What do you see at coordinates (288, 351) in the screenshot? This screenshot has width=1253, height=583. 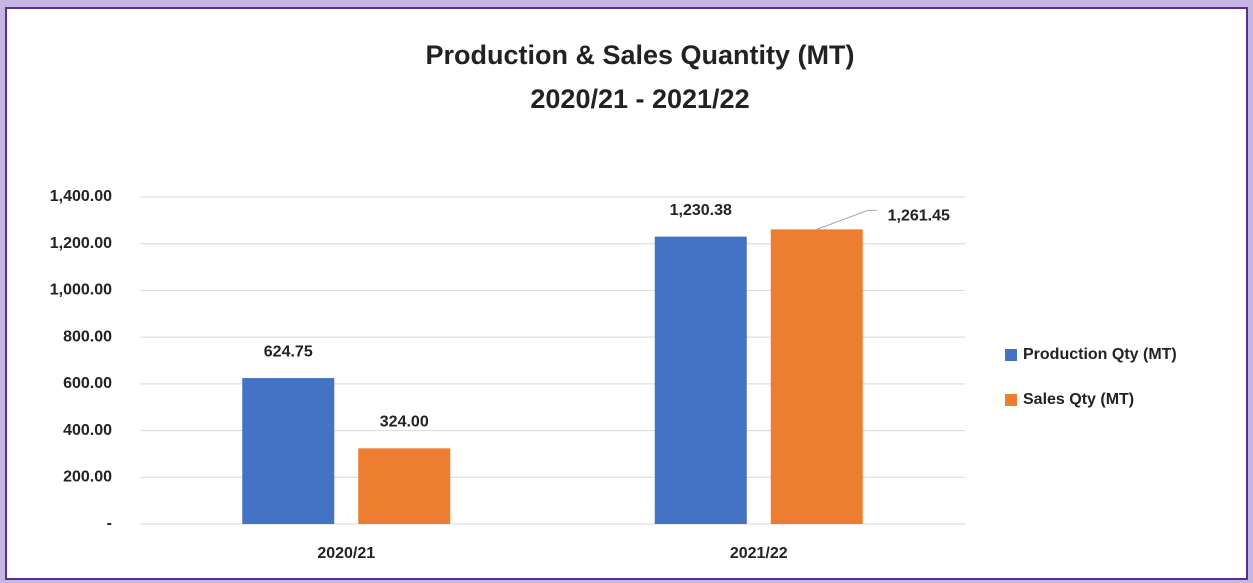 I see `data-label: 624.75` at bounding box center [288, 351].